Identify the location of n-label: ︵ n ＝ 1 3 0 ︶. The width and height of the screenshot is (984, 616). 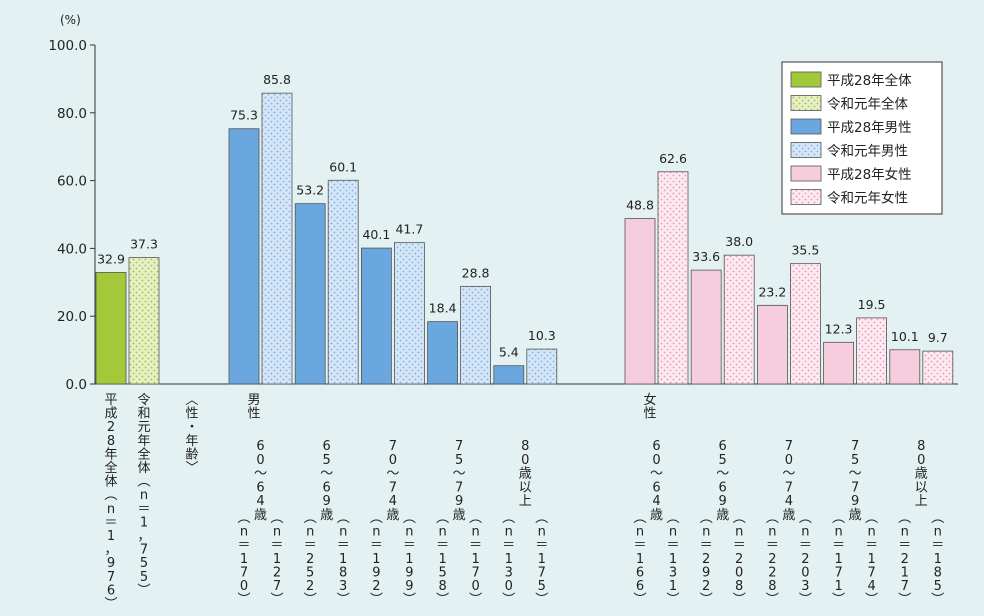
(508, 559).